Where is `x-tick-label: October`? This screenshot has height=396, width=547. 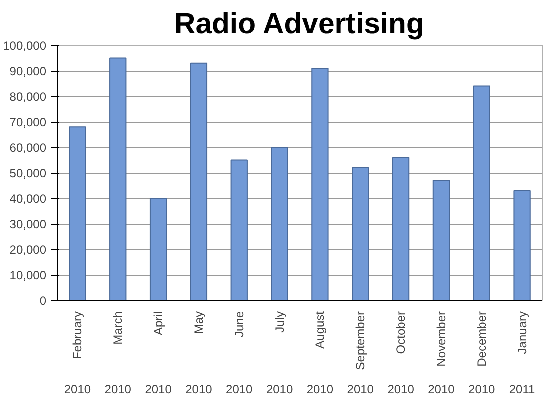 x-tick-label: October is located at coordinates (401, 332).